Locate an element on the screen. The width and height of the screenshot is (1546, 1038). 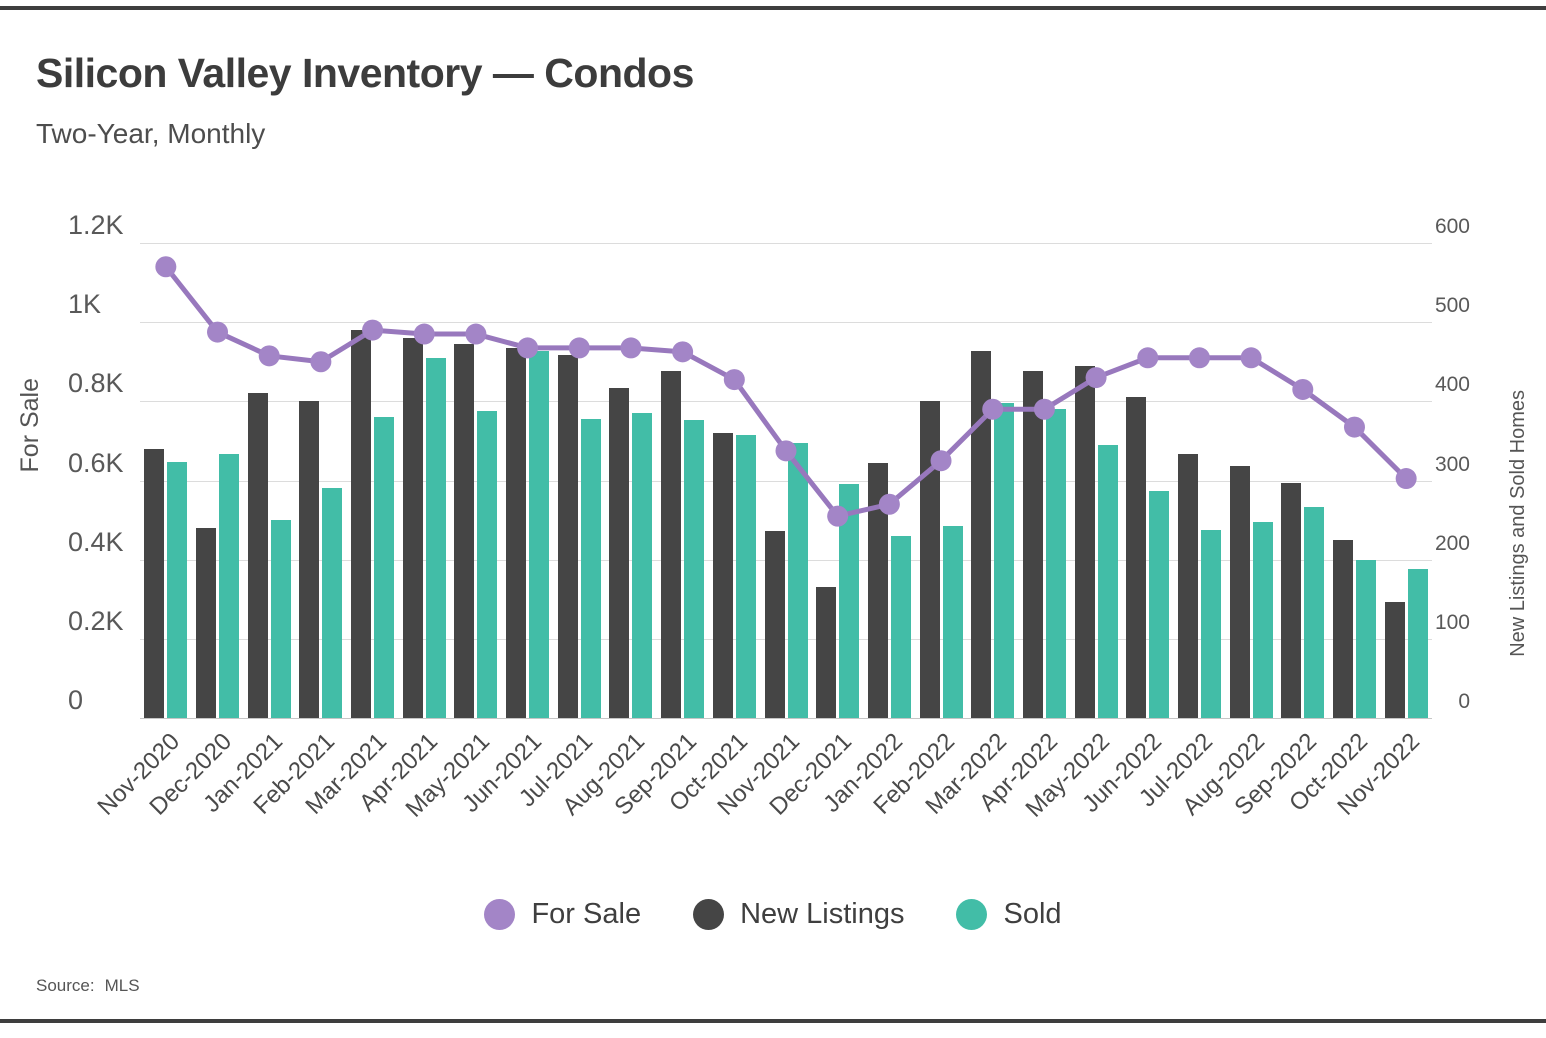
right-axis-tick: 300 is located at coordinates (1452, 464).